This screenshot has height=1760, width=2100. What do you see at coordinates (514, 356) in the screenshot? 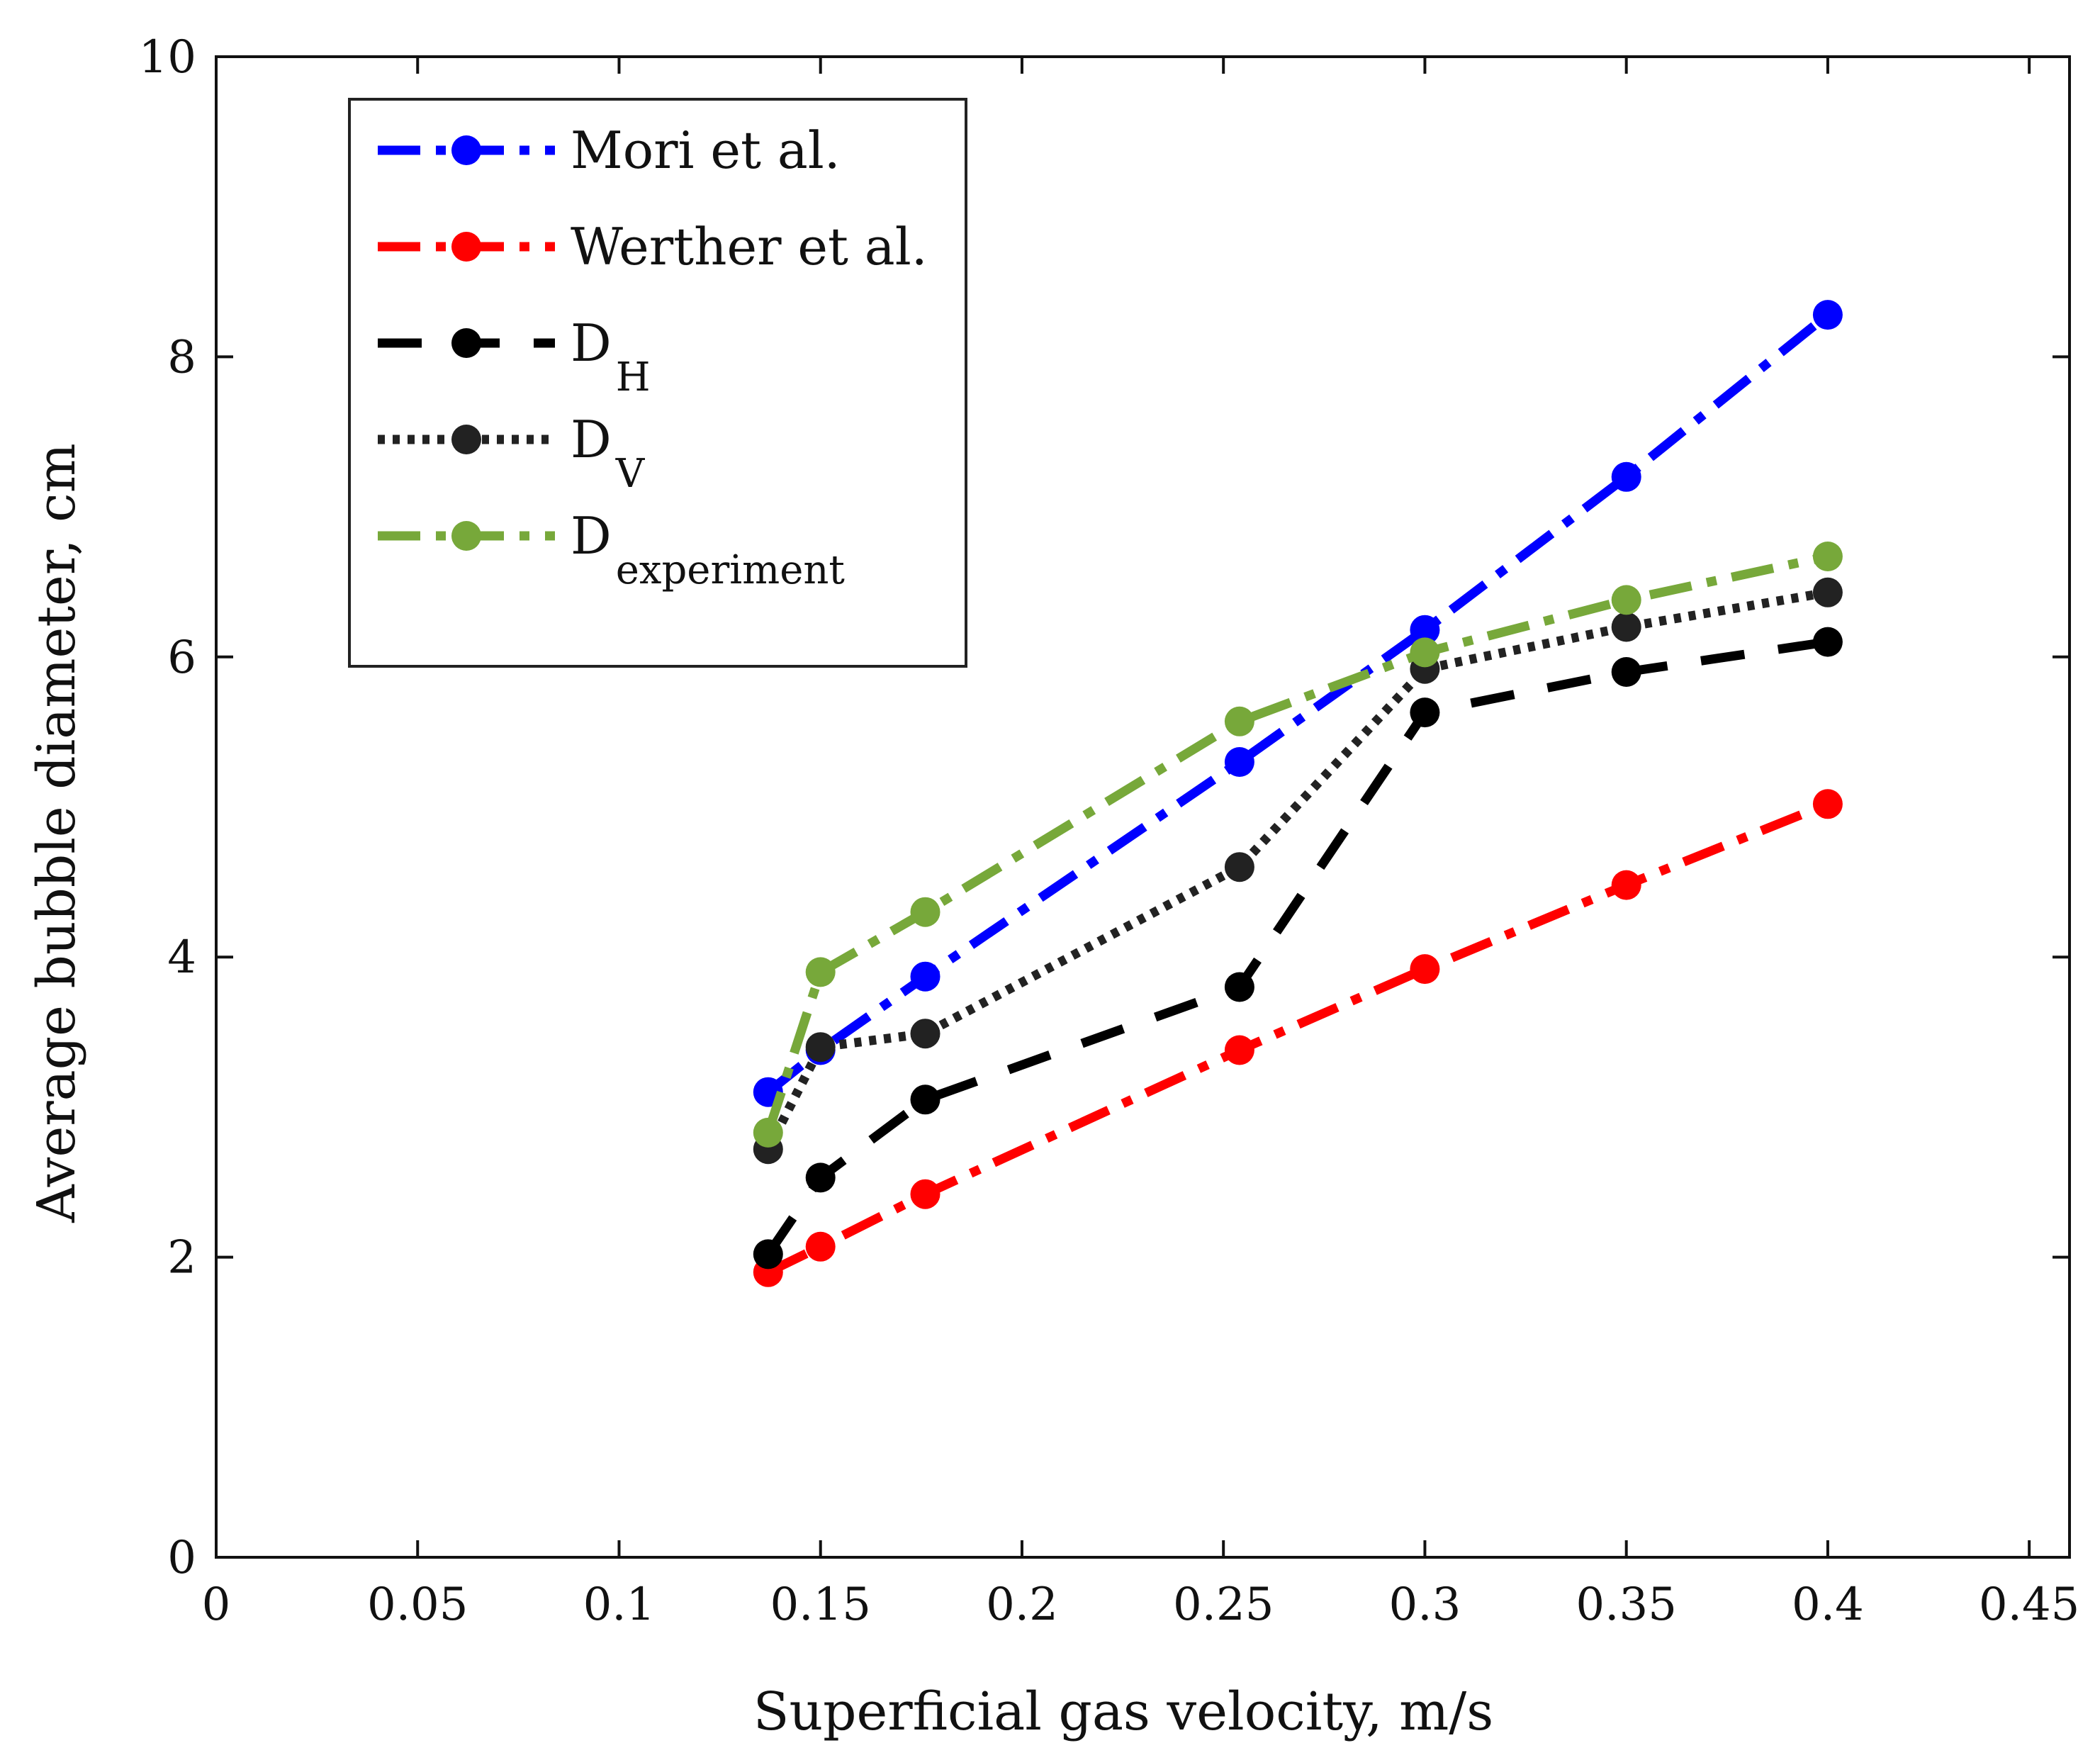
I see `legend-entry-d-h: DH` at bounding box center [514, 356].